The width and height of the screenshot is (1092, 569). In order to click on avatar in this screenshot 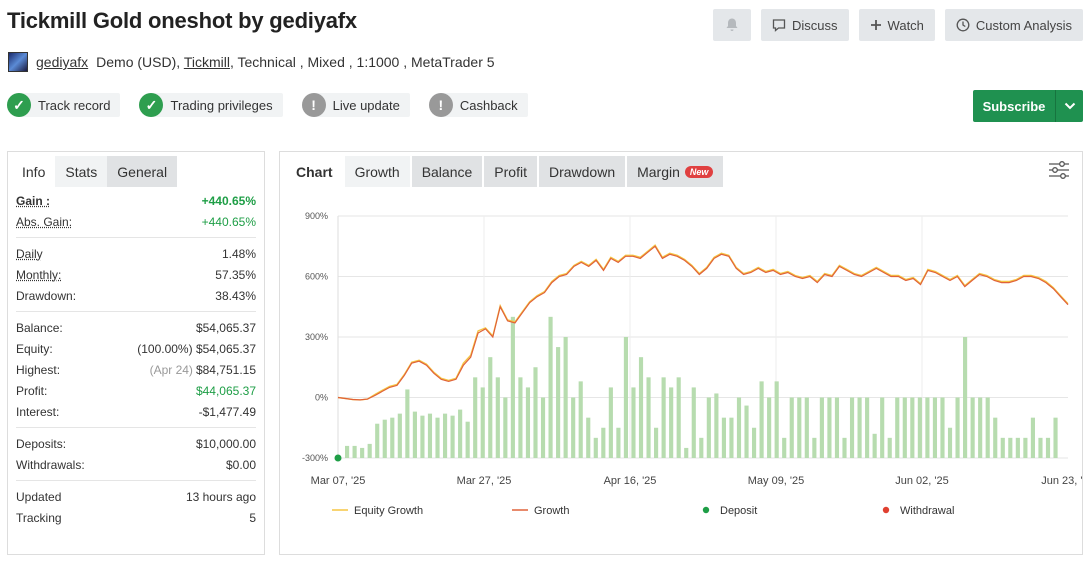, I will do `click(18, 62)`.